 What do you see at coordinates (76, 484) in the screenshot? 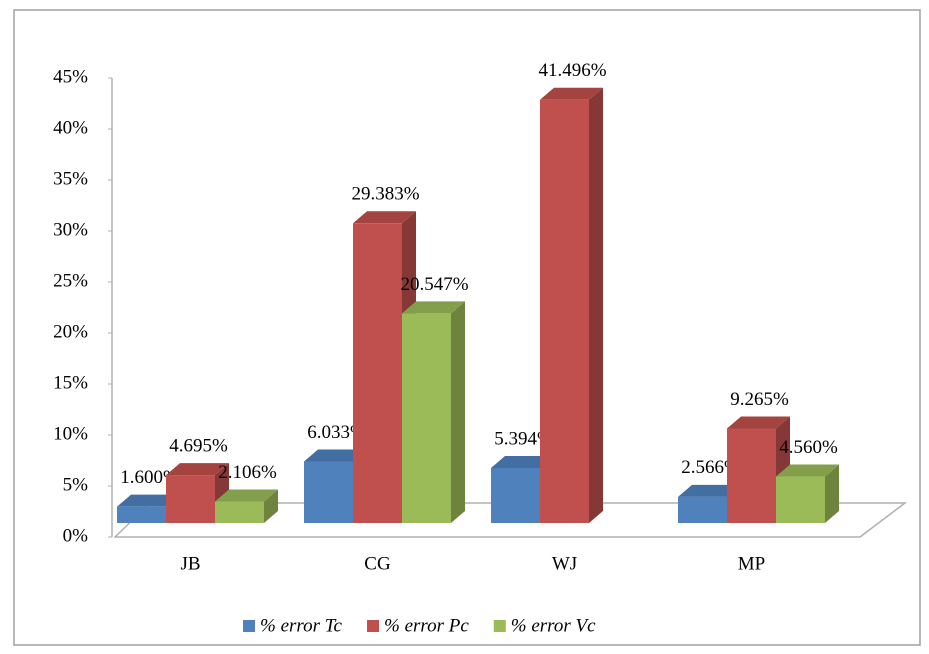
I see `y-tick-label: 5%` at bounding box center [76, 484].